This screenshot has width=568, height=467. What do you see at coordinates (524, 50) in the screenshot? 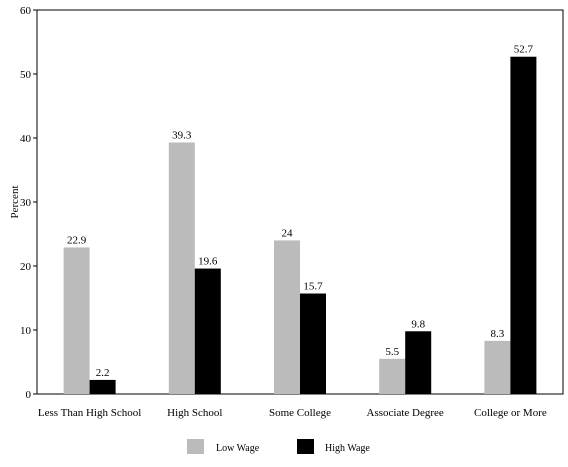
I see `data-label: 52.7` at bounding box center [524, 50].